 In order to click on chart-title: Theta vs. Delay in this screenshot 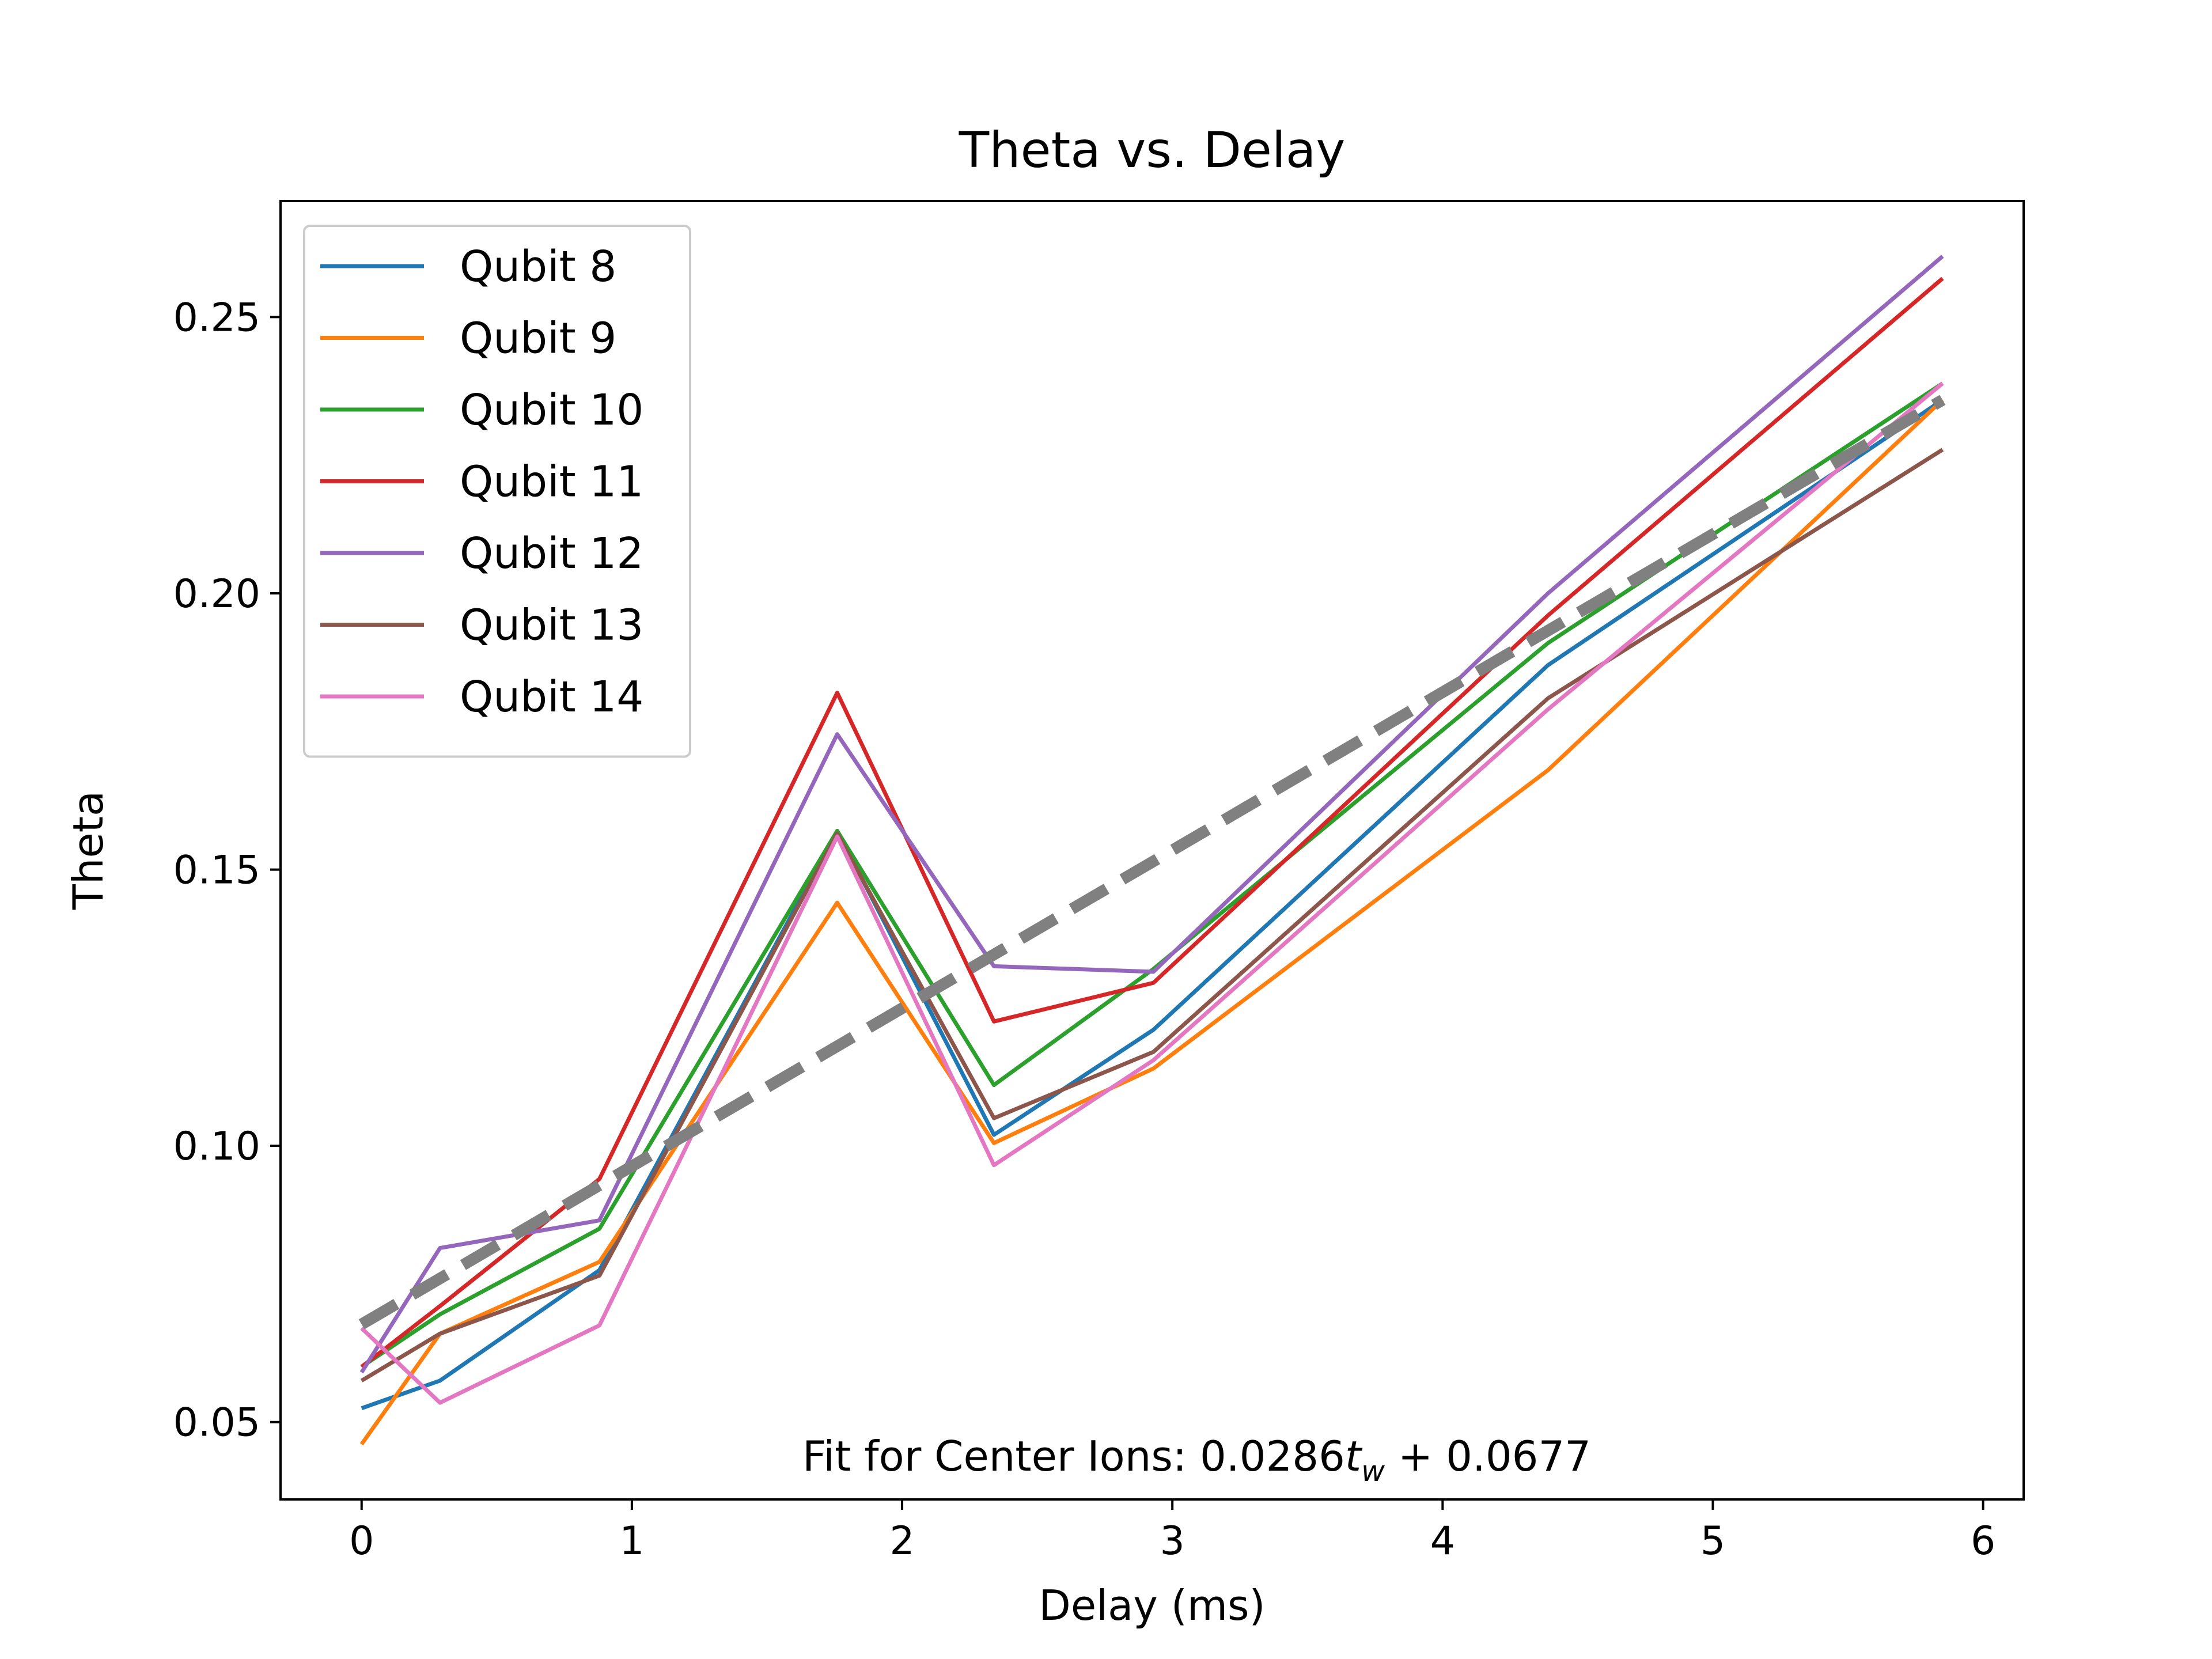, I will do `click(1152, 150)`.